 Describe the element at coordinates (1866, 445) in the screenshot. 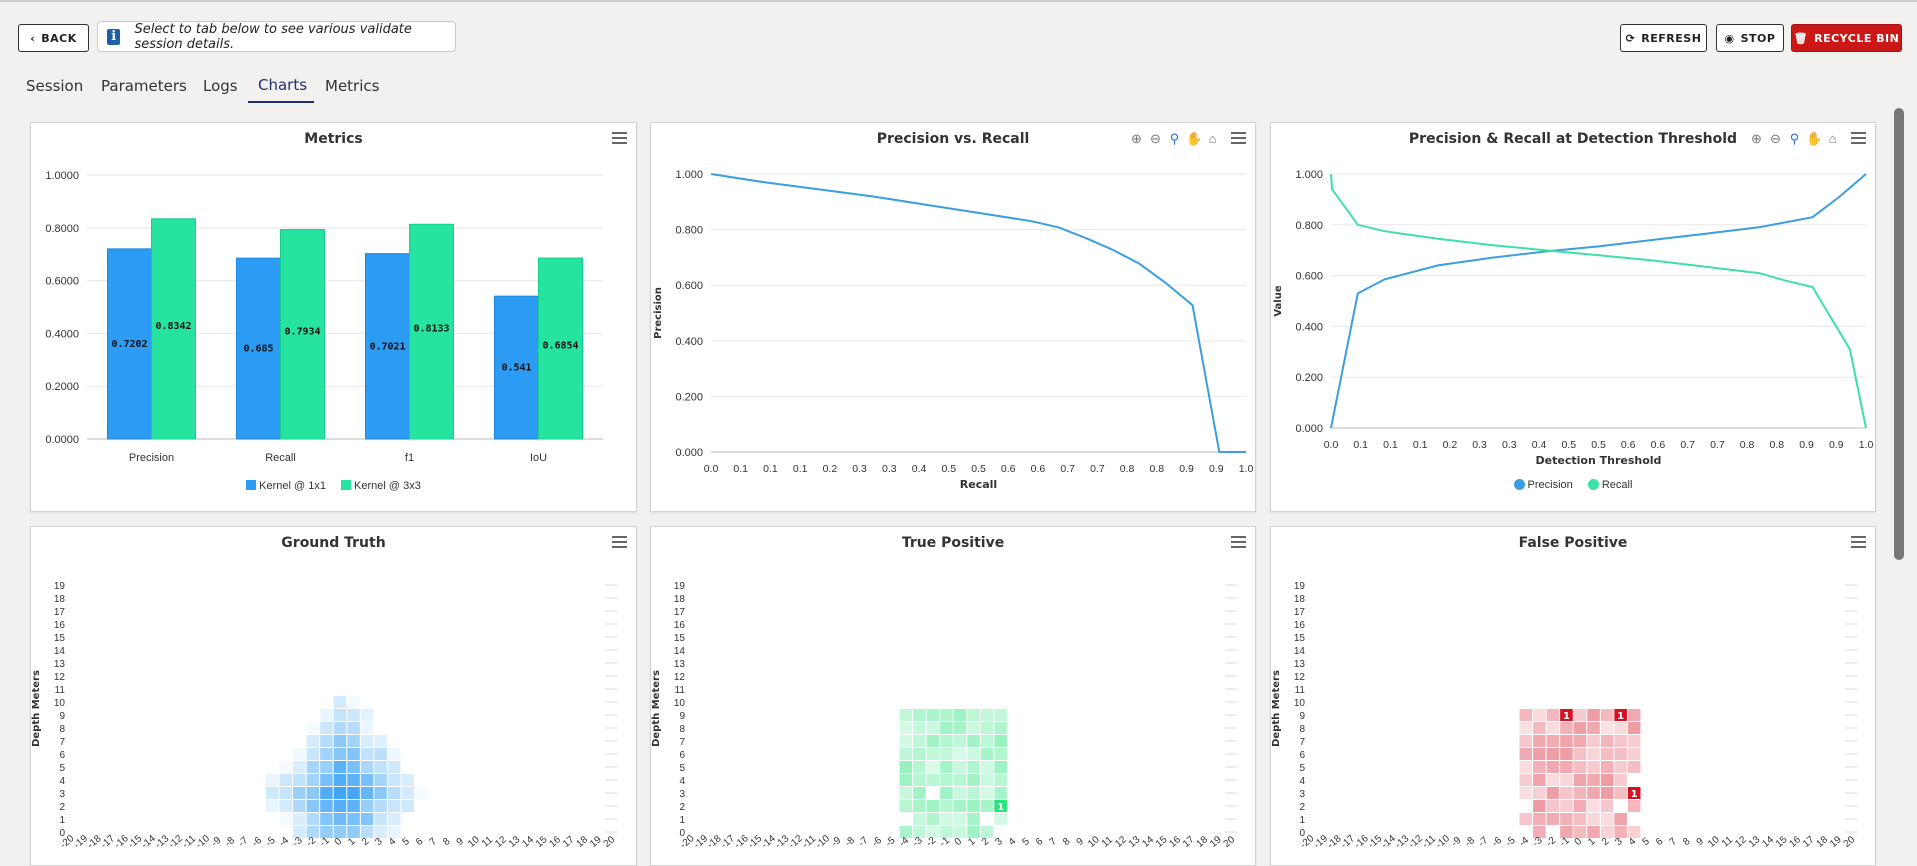

I see `x-tick-label: 1.0` at that location.